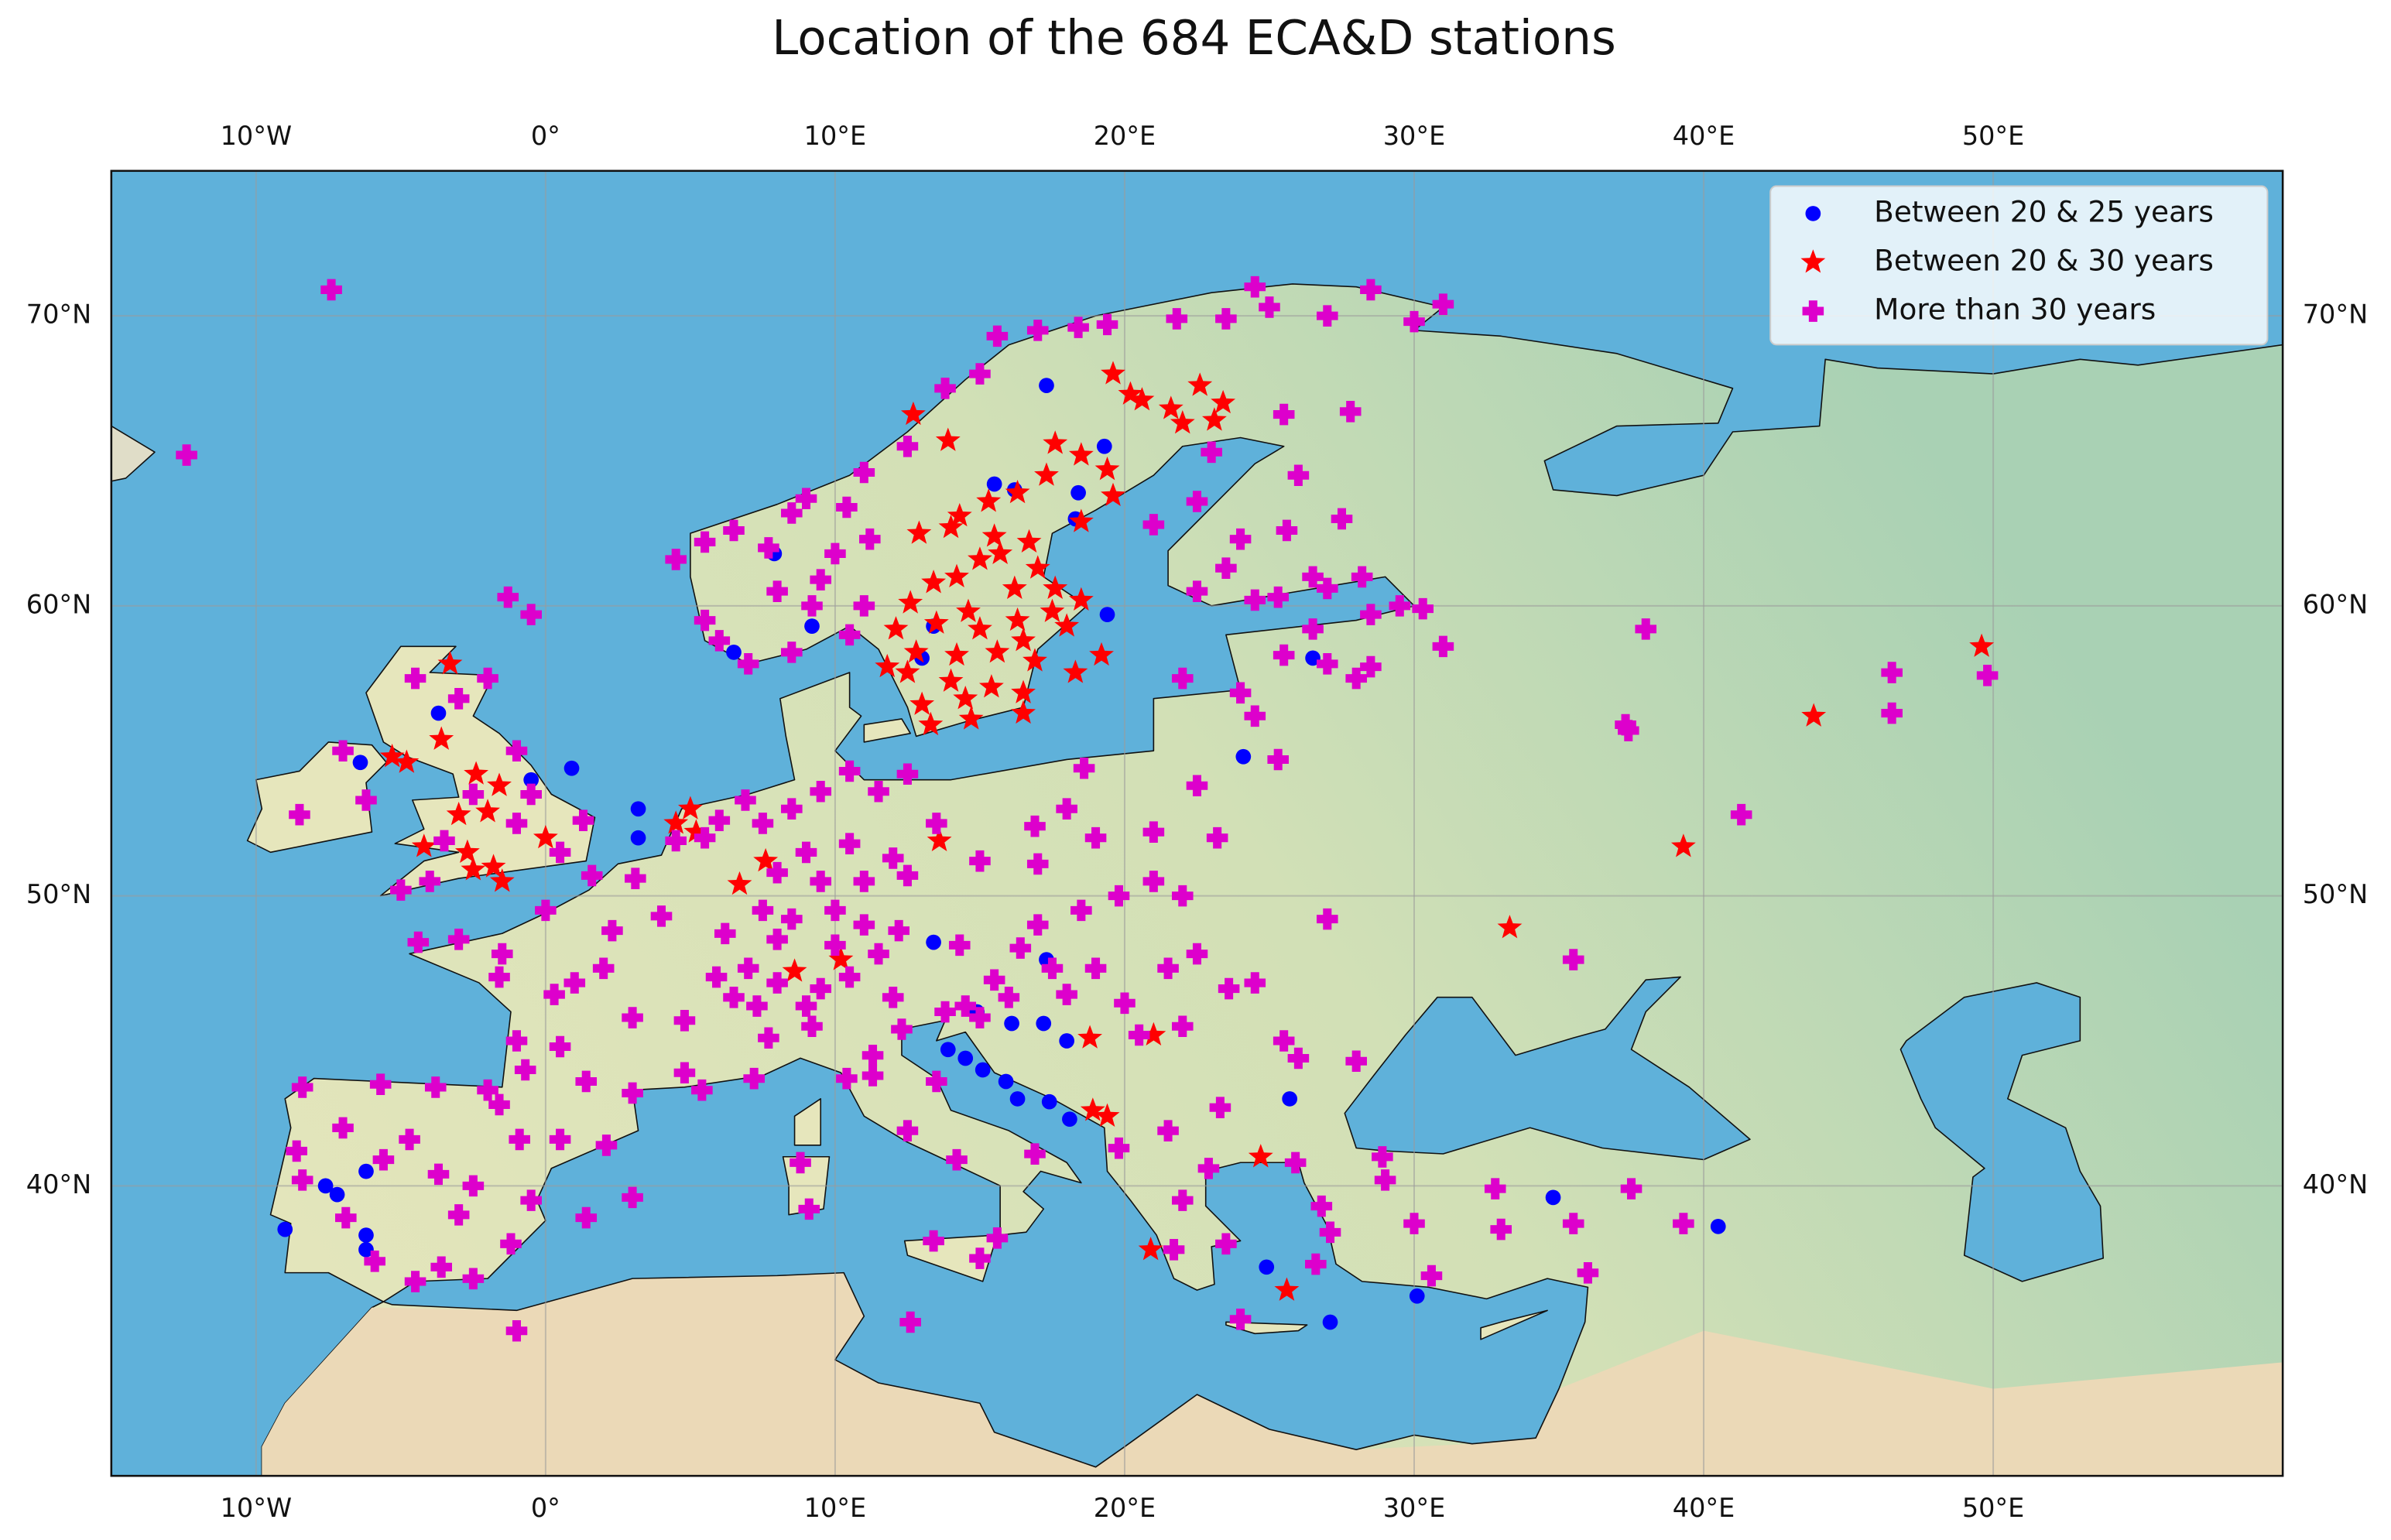 Image resolution: width=2391 pixels, height=1540 pixels. Describe the element at coordinates (2335, 894) in the screenshot. I see `y-tick-label-right: 50°N` at that location.